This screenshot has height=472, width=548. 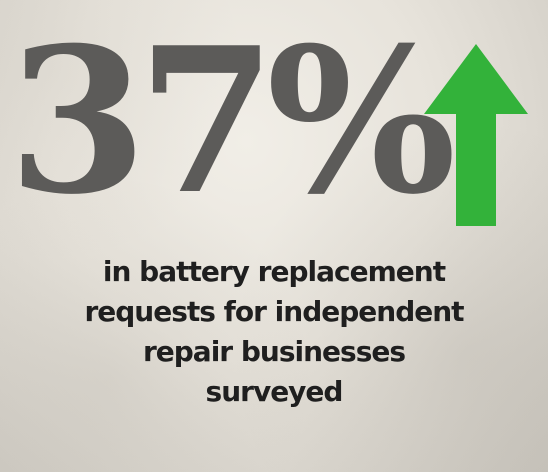 I want to click on caption-line-2: requests for independent, so click(x=274, y=311).